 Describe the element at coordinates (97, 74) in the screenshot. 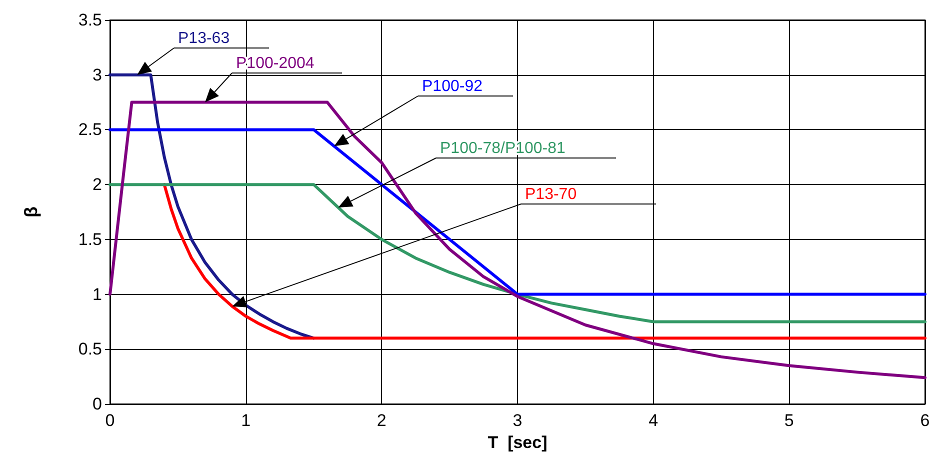

I see `y-tick-label: 3` at that location.